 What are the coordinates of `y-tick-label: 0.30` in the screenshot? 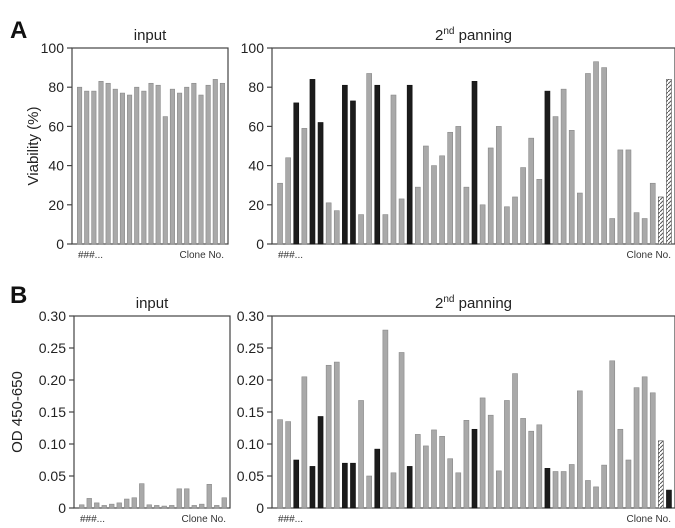 It's located at (52, 316).